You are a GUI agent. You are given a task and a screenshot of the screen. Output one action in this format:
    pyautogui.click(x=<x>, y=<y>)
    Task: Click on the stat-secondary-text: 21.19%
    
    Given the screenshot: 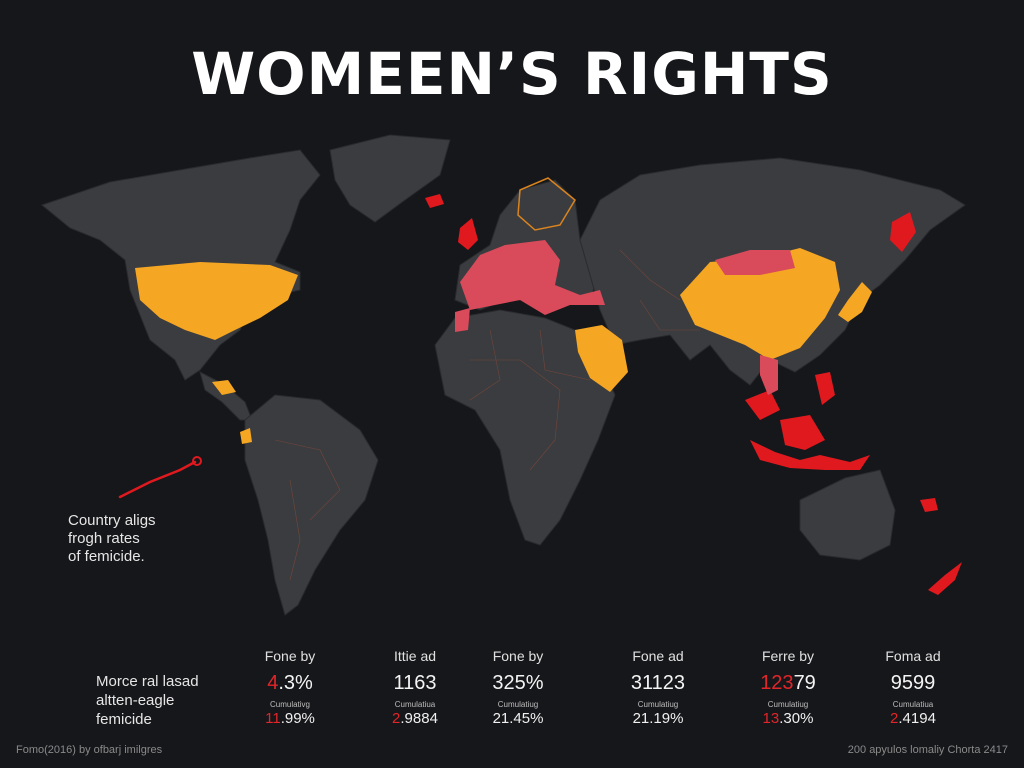 What is the action you would take?
    pyautogui.click(x=658, y=718)
    